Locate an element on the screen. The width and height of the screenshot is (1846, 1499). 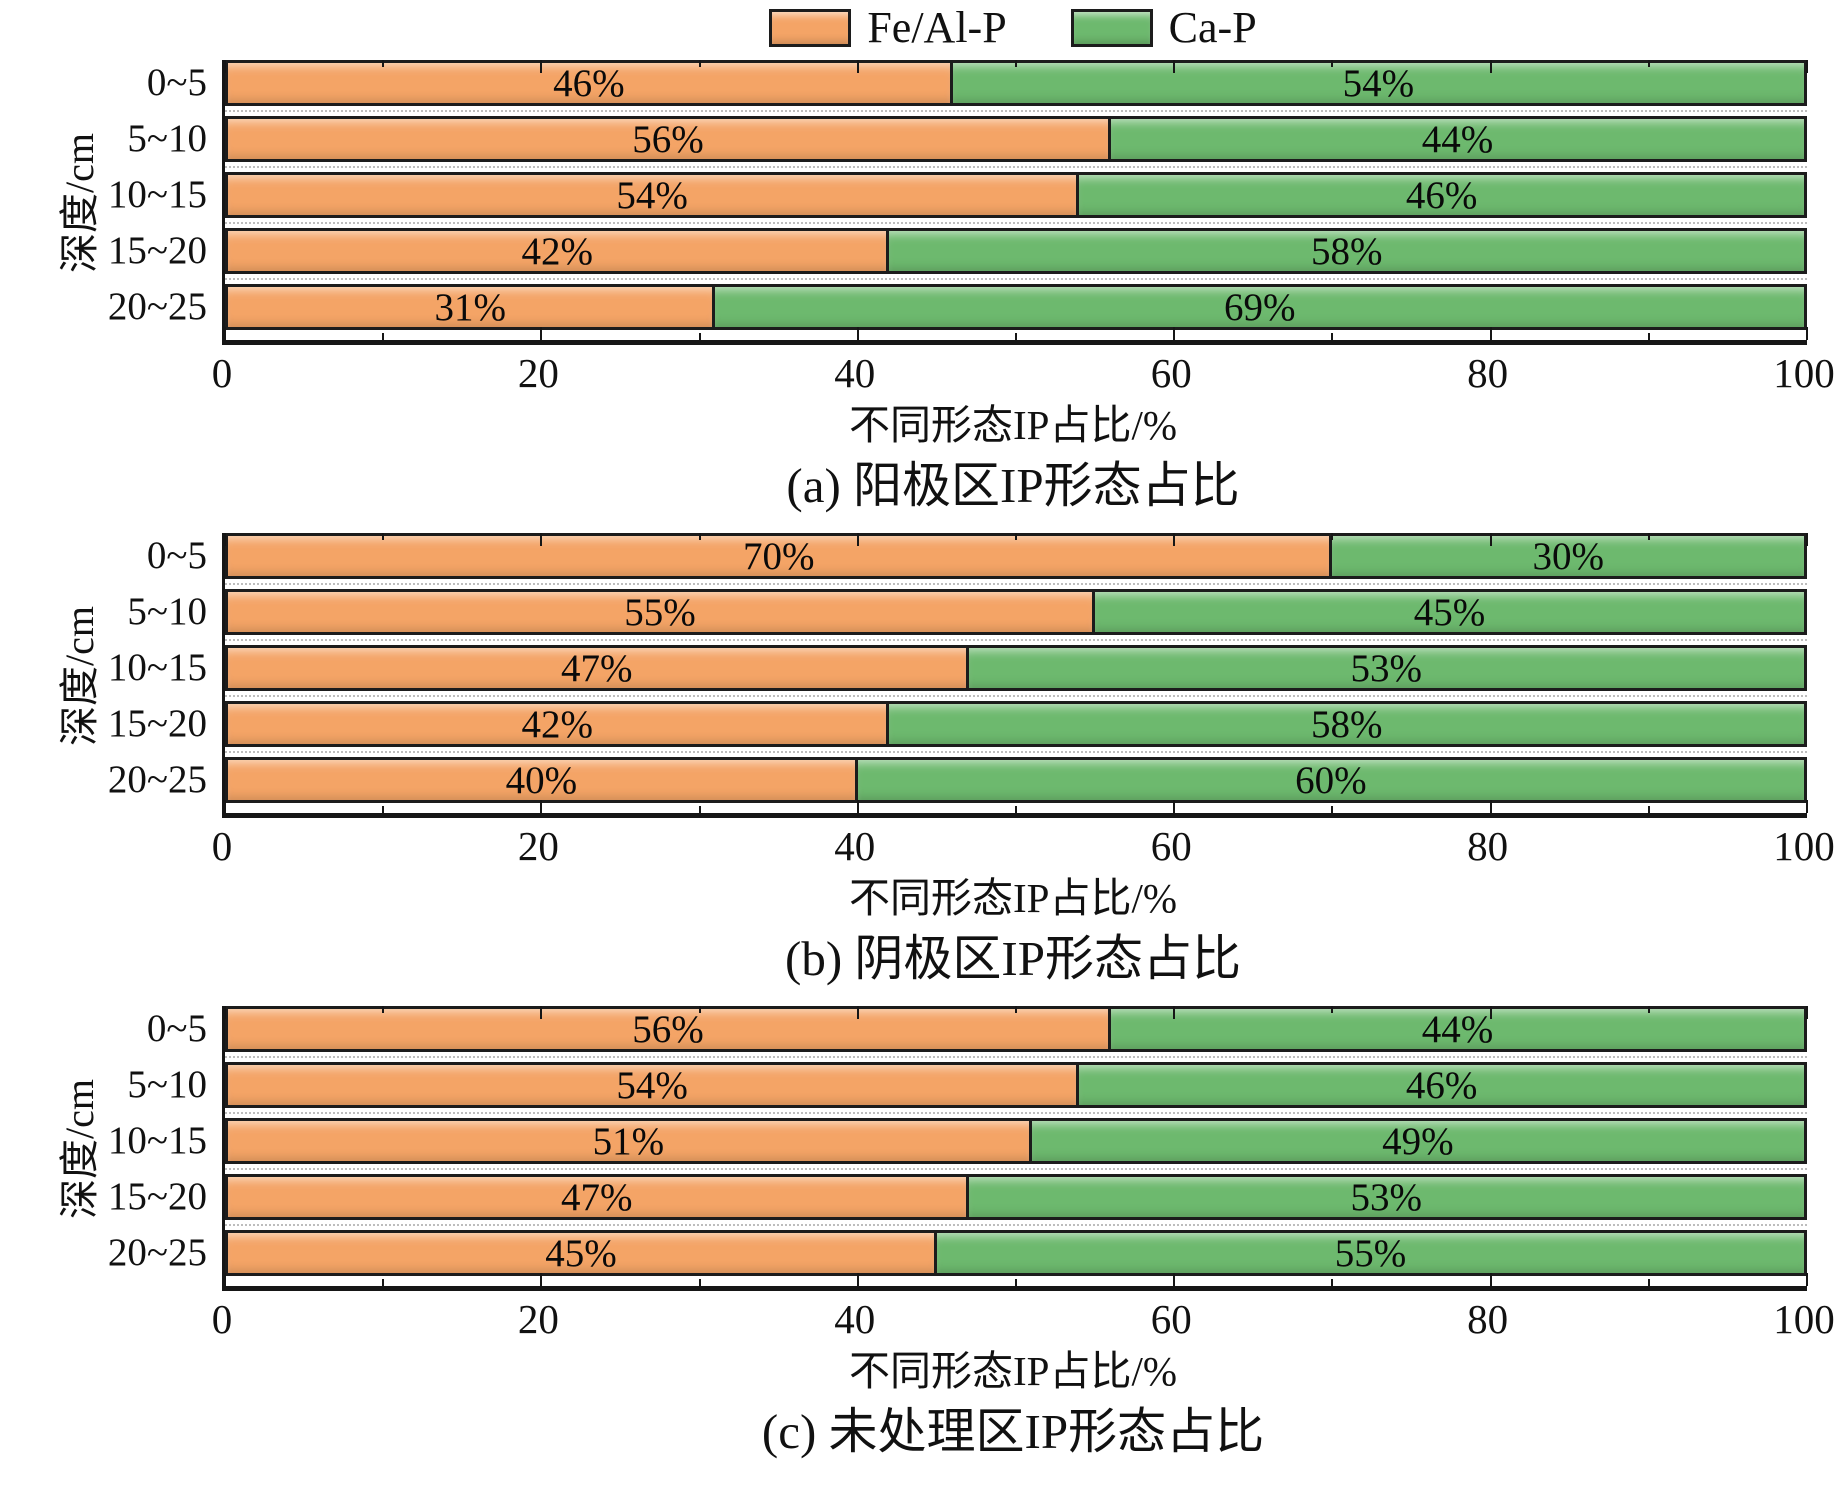
legend-swatch-fe-al-p-icon is located at coordinates (810, 28).